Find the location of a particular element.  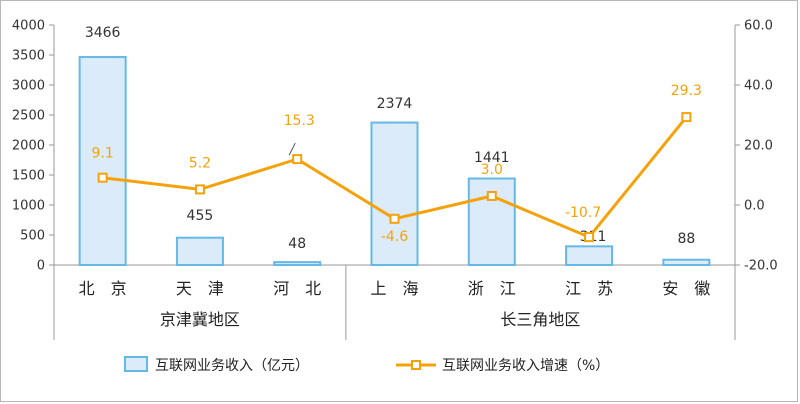

growth-value-label: 3.0 is located at coordinates (492, 170).